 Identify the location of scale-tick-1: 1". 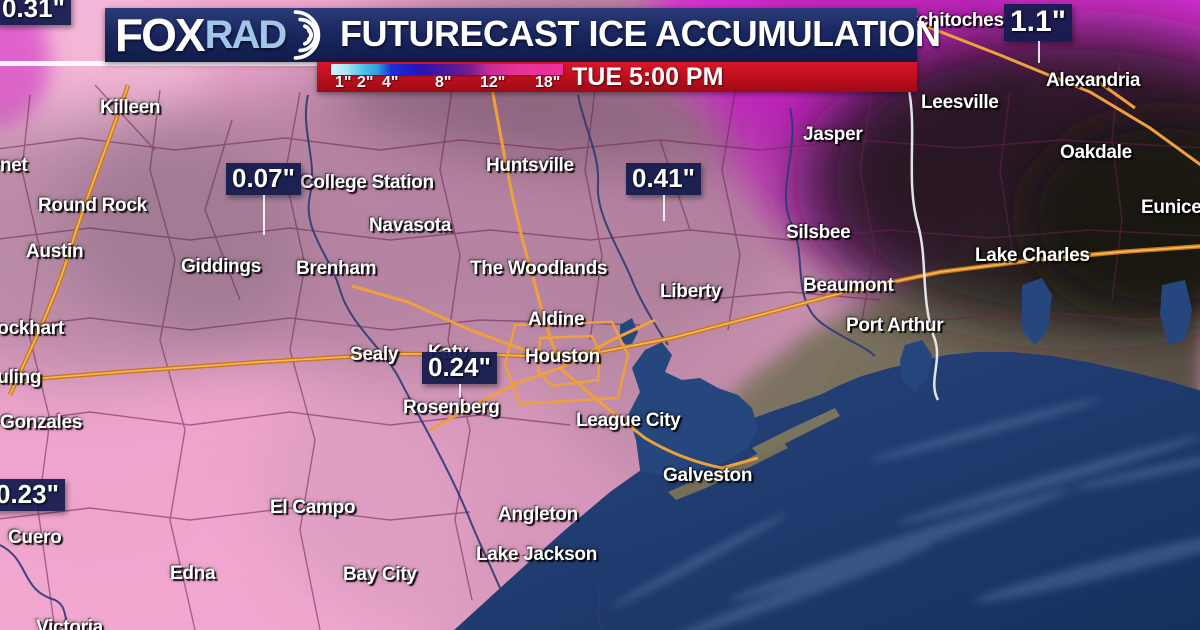
(343, 82).